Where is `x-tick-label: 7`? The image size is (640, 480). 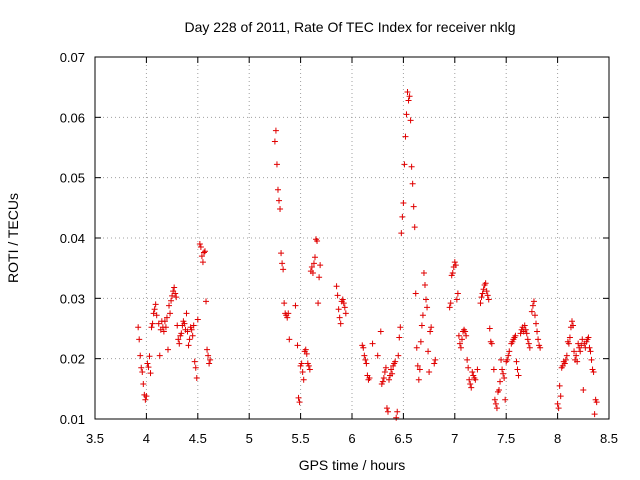 x-tick-label: 7 is located at coordinates (454, 438).